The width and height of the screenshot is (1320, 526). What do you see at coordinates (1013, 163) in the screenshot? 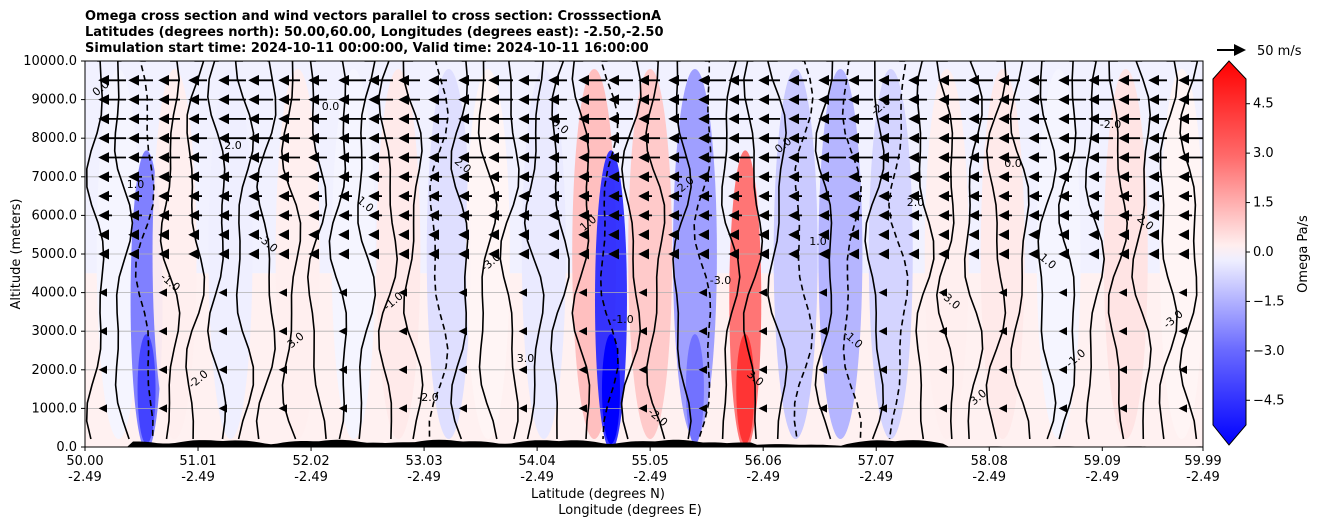
I see `contour-label: 0.0` at bounding box center [1013, 163].